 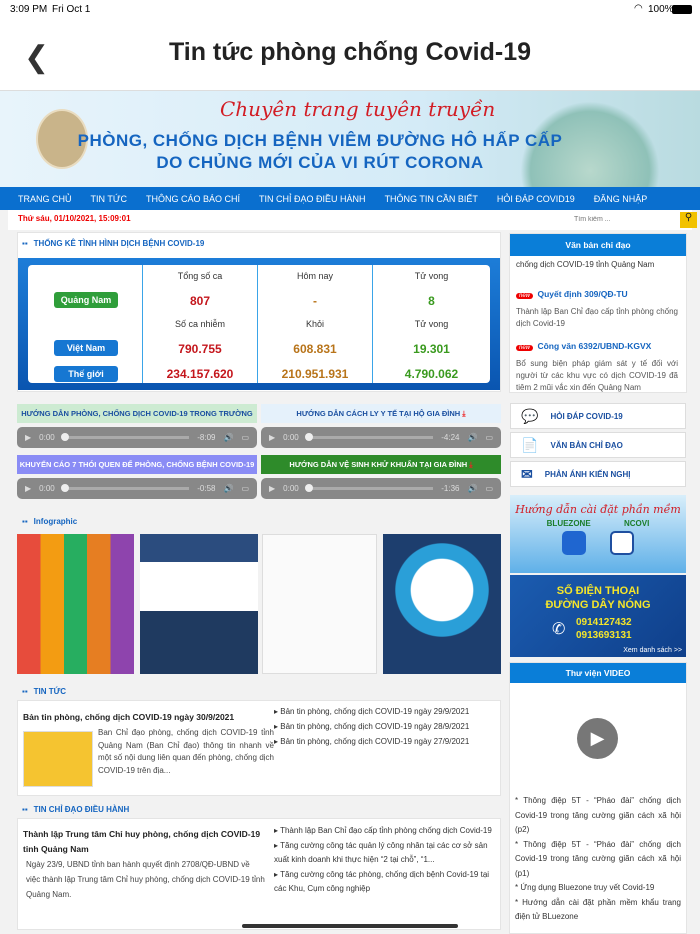 What do you see at coordinates (58, 759) in the screenshot?
I see `news-thumbnail` at bounding box center [58, 759].